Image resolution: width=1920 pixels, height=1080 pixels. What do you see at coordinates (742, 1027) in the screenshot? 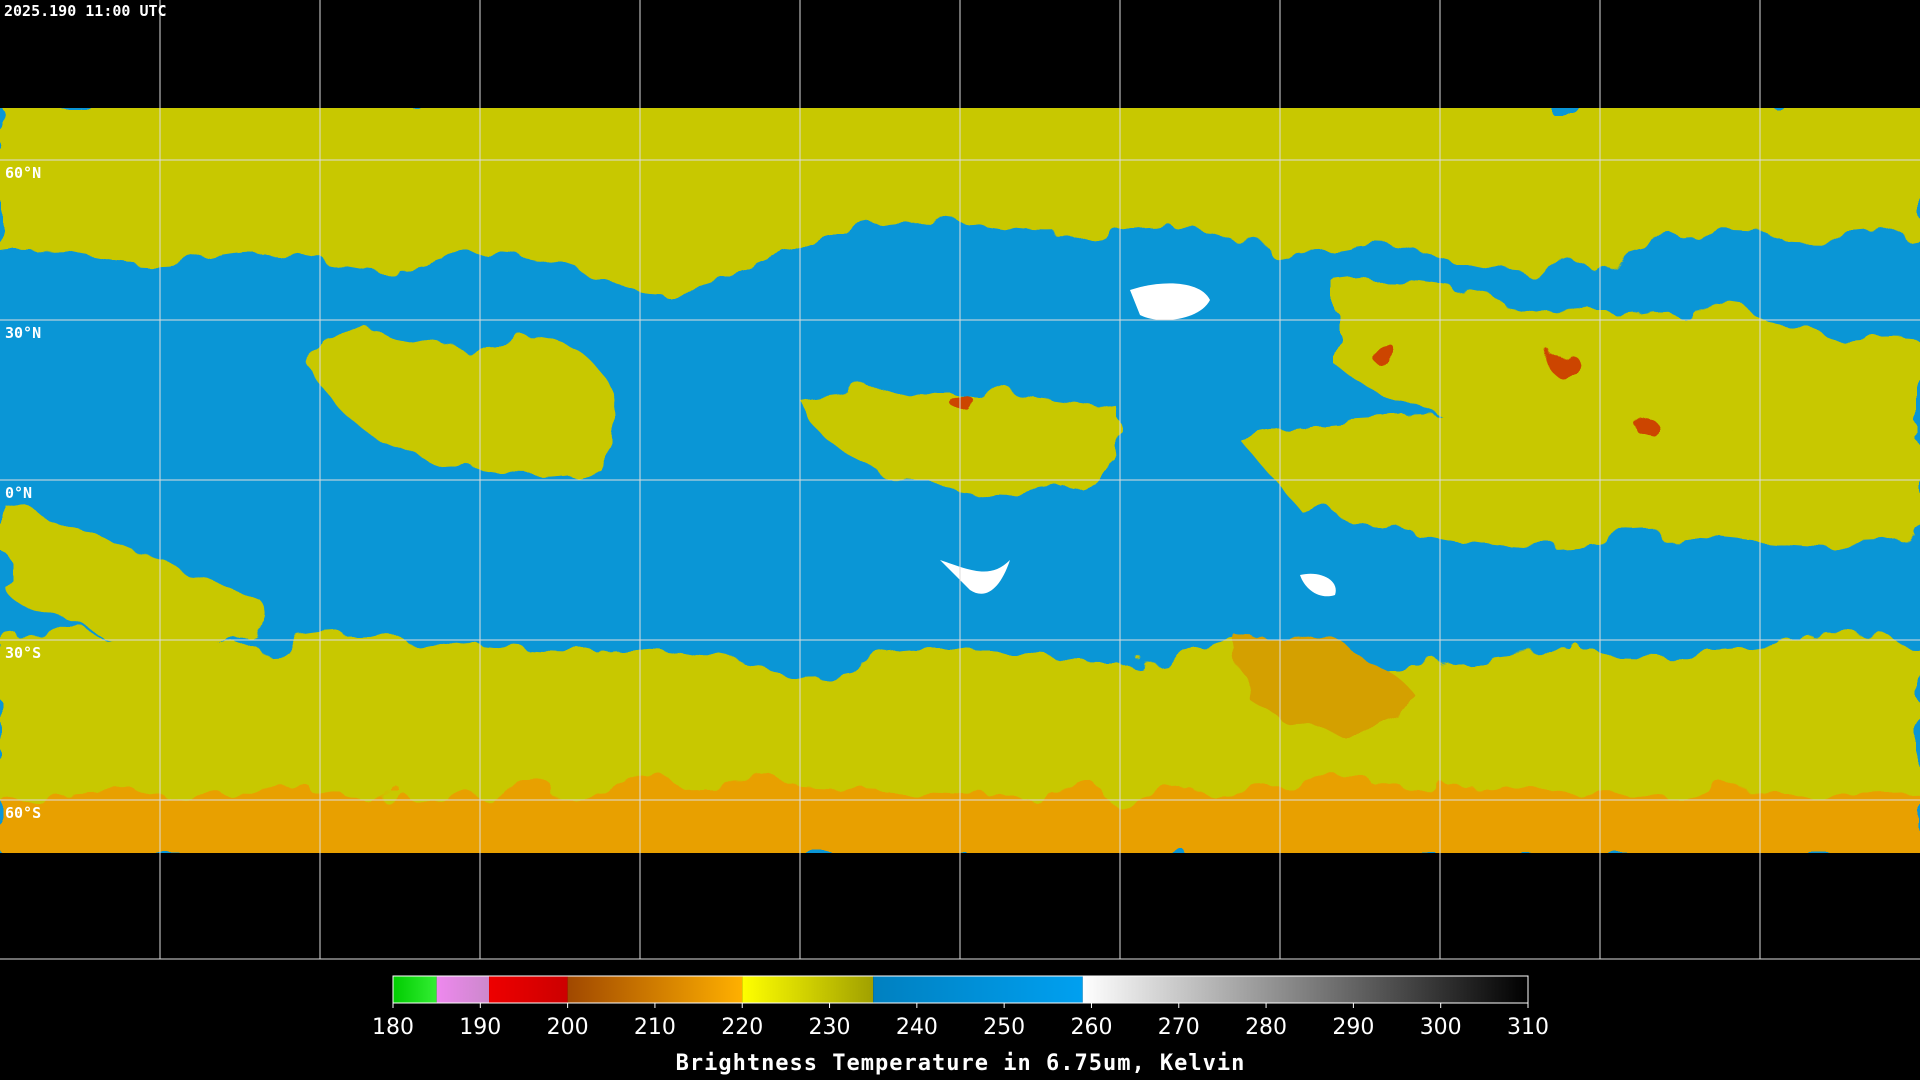
I see `colorbar-tick-label: 220` at bounding box center [742, 1027].